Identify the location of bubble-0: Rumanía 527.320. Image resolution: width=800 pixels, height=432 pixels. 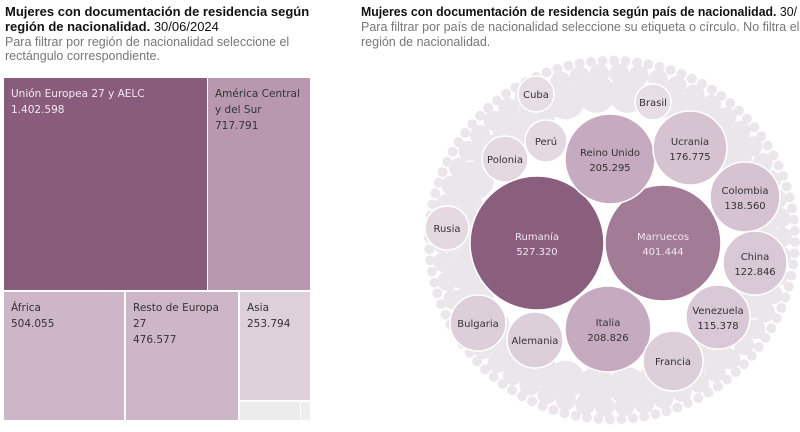
(537, 243).